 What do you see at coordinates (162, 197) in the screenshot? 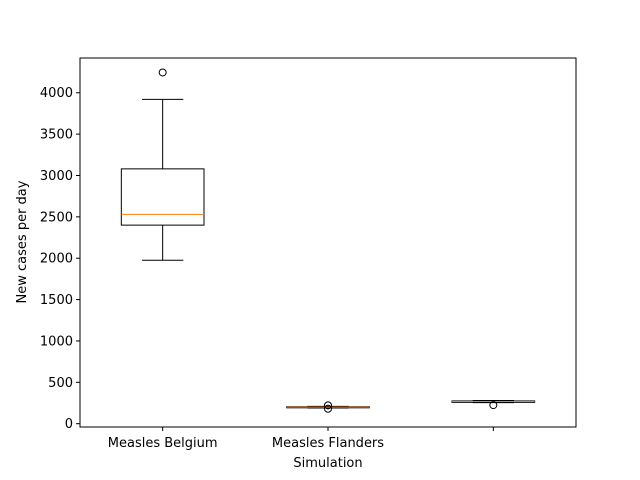
I see `iqr-box` at bounding box center [162, 197].